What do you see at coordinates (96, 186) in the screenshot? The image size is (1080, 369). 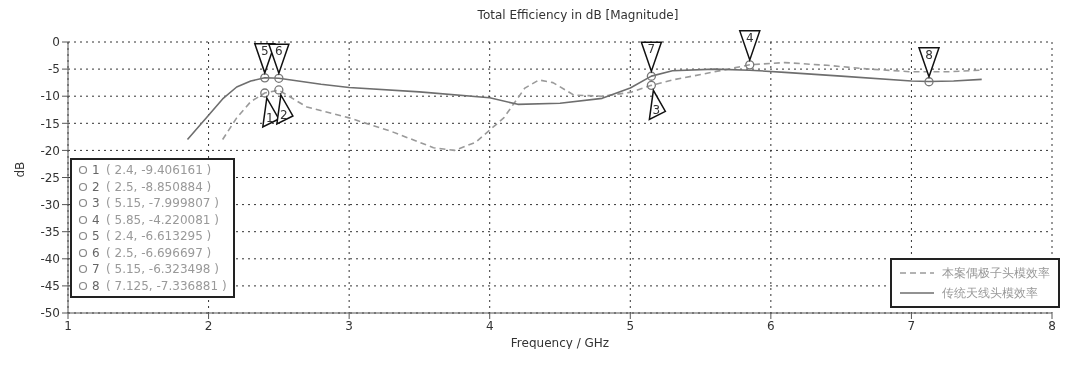 I see `text: 2` at bounding box center [96, 186].